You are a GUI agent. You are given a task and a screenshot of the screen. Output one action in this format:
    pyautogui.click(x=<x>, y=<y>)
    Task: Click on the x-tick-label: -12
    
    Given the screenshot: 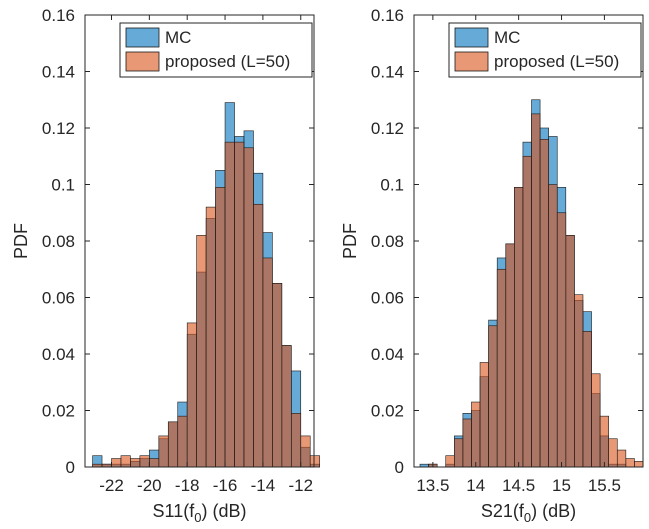 What is the action you would take?
    pyautogui.click(x=300, y=485)
    